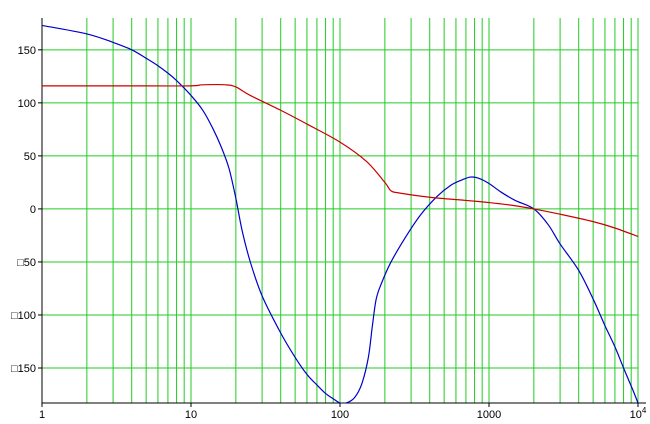 This screenshot has height=424, width=650. I want to click on x-tick-label: 10⁴, so click(638, 413).